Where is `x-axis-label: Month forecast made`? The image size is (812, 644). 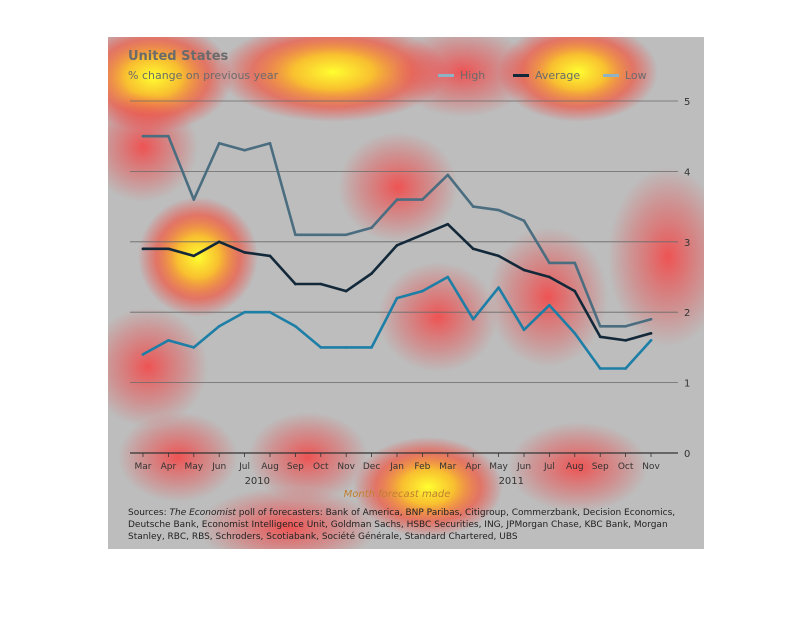 x-axis-label: Month forecast made is located at coordinates (397, 494).